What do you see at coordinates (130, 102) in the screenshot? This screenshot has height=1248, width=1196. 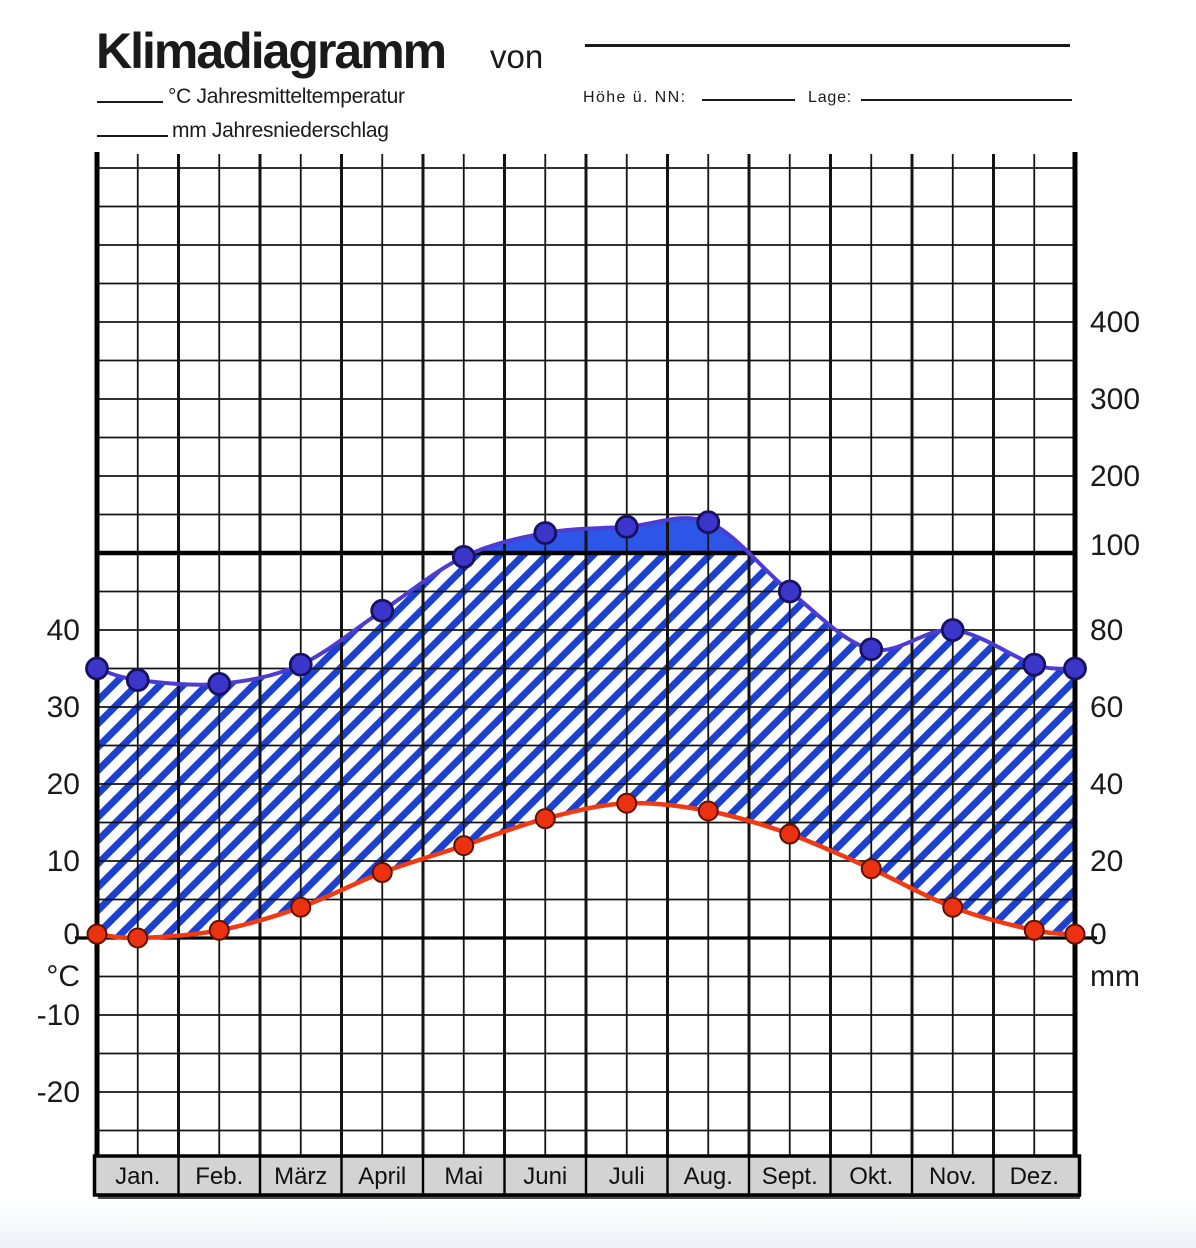 I see `mean-temperature-blank` at bounding box center [130, 102].